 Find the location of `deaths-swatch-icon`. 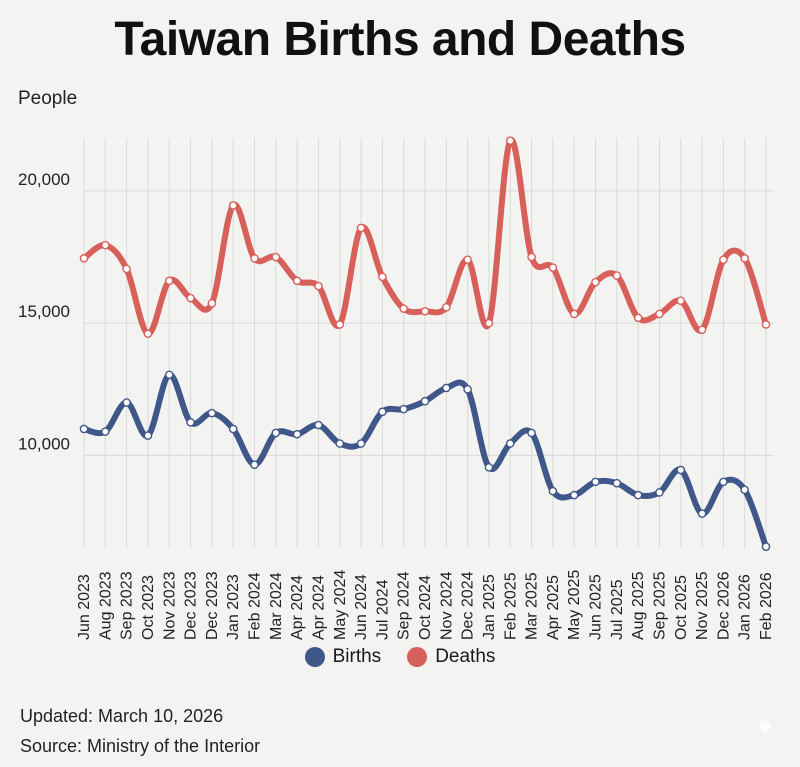

deaths-swatch-icon is located at coordinates (417, 657).